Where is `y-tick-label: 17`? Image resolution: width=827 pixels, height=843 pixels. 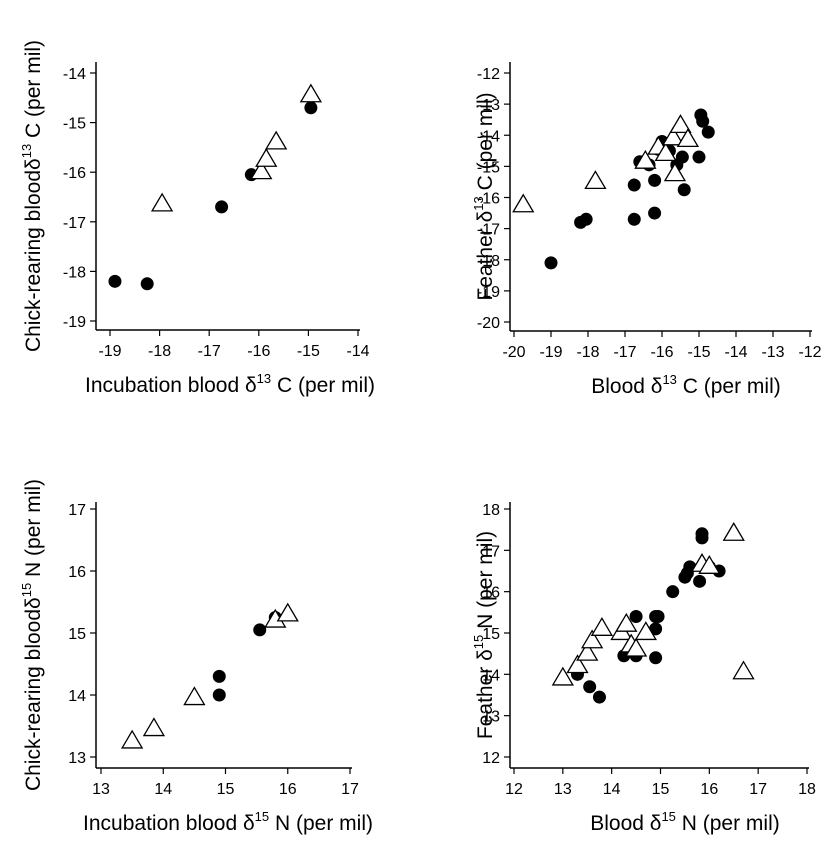
y-tick-label: 17 is located at coordinates (77, 510).